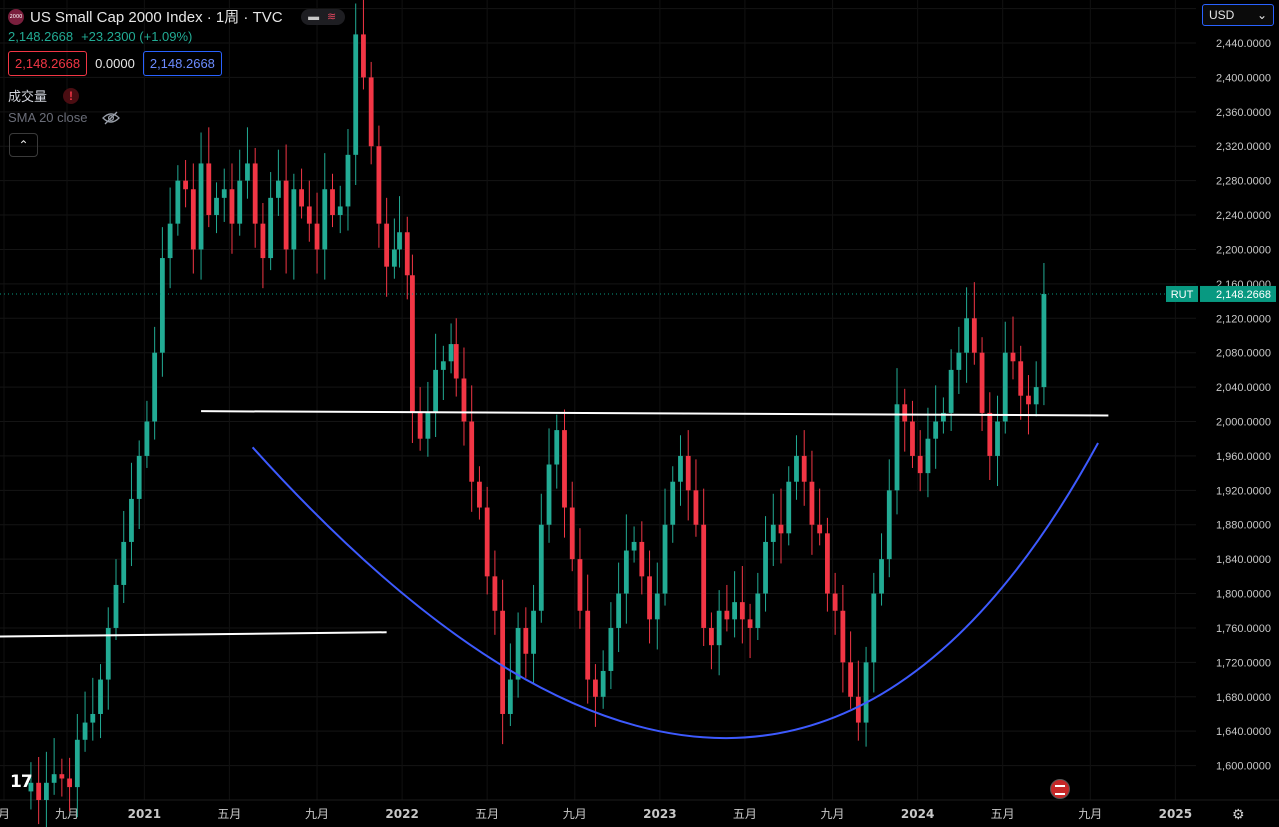 Image resolution: width=1279 pixels, height=827 pixels. What do you see at coordinates (21, 782) in the screenshot?
I see `tradingview-logo: 17` at bounding box center [21, 782].